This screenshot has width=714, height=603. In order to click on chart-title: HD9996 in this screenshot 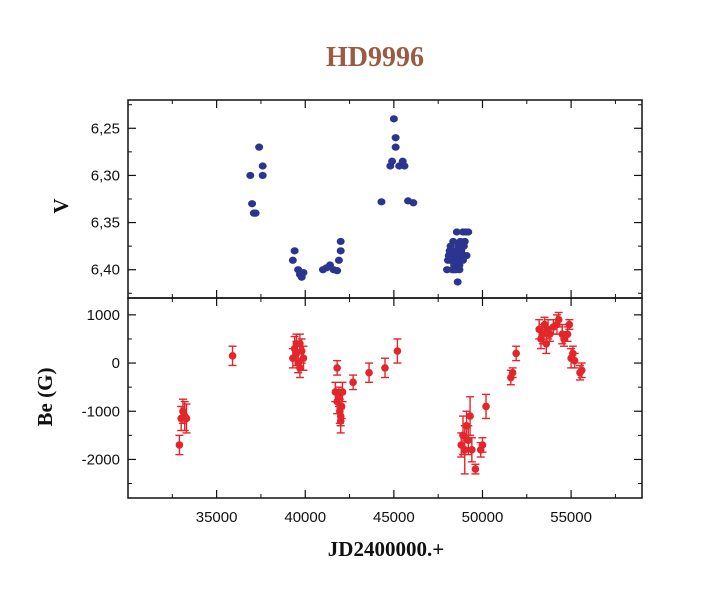, I will do `click(375, 57)`.